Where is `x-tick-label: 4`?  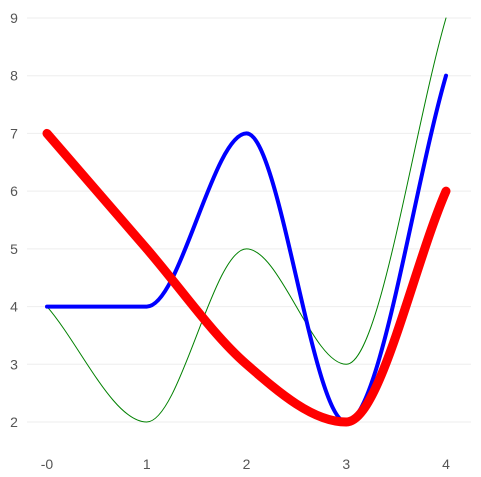
x-tick-label: 4 is located at coordinates (446, 464).